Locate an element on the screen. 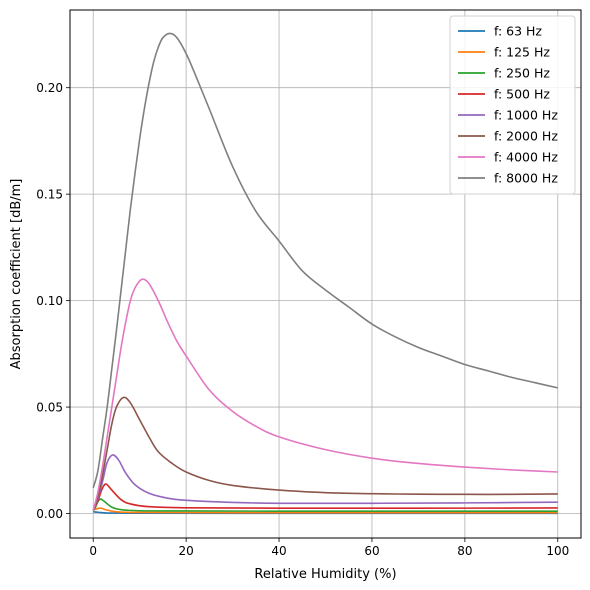  x-tick-label: 20 is located at coordinates (185, 551).